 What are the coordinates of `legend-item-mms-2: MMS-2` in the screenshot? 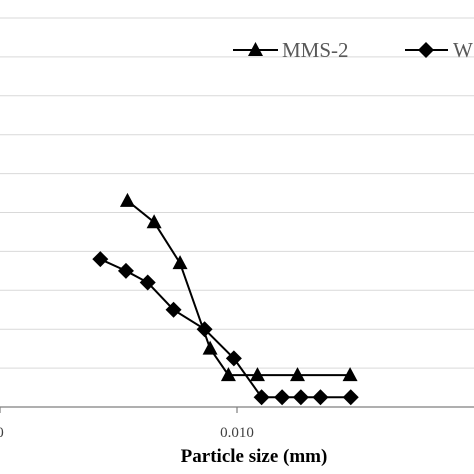 It's located at (291, 50).